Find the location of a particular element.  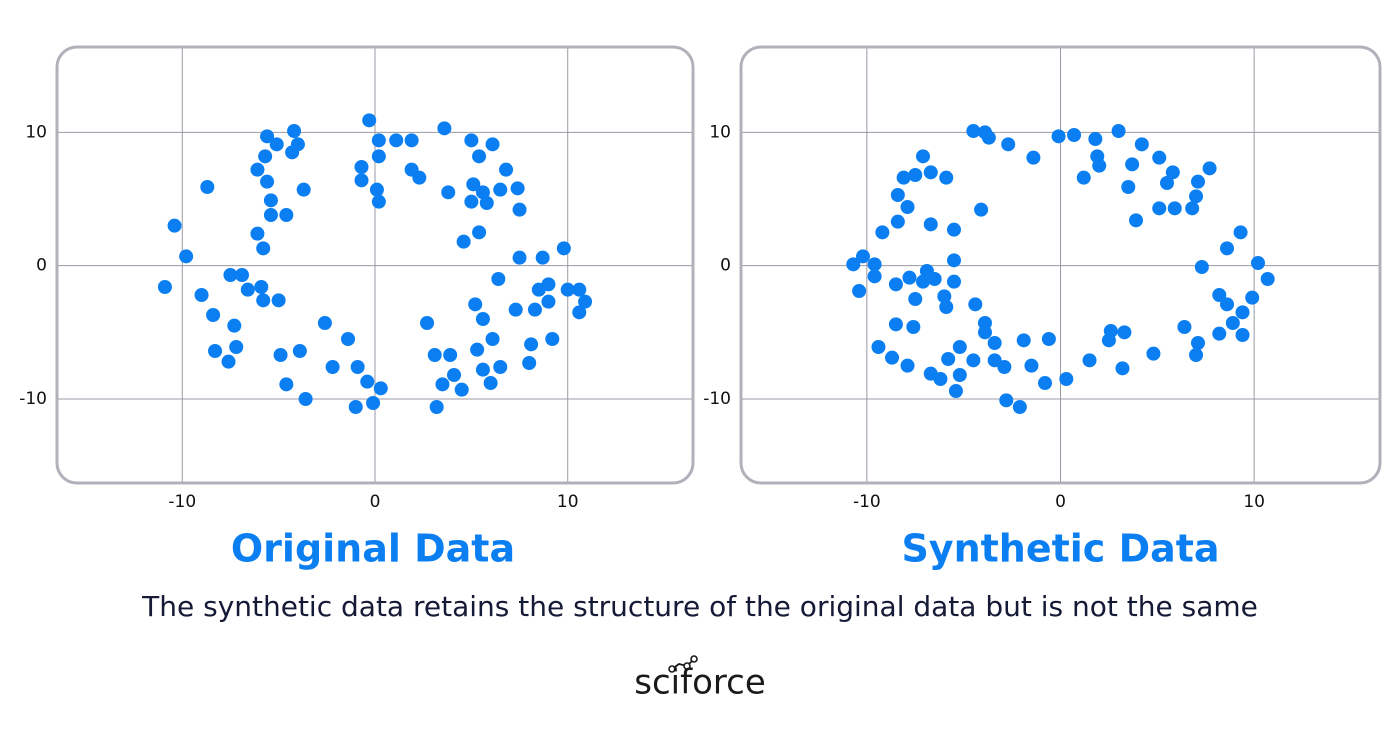

y-tick-label: -10 is located at coordinates (33, 399).